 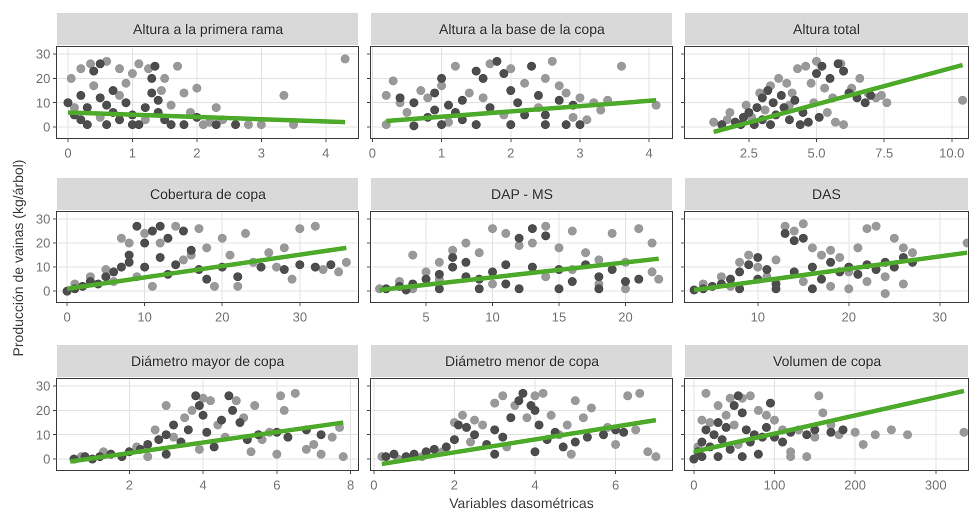 I want to click on x-tick-label: 200, so click(x=855, y=485).